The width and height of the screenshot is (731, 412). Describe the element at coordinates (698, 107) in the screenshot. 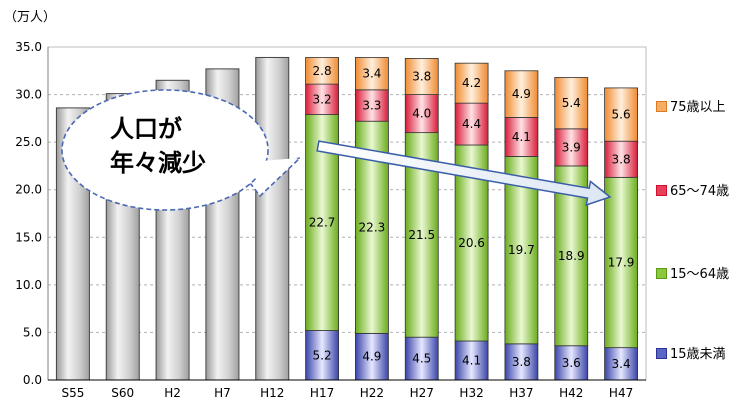

I see `legend-label: 75歳以上` at that location.